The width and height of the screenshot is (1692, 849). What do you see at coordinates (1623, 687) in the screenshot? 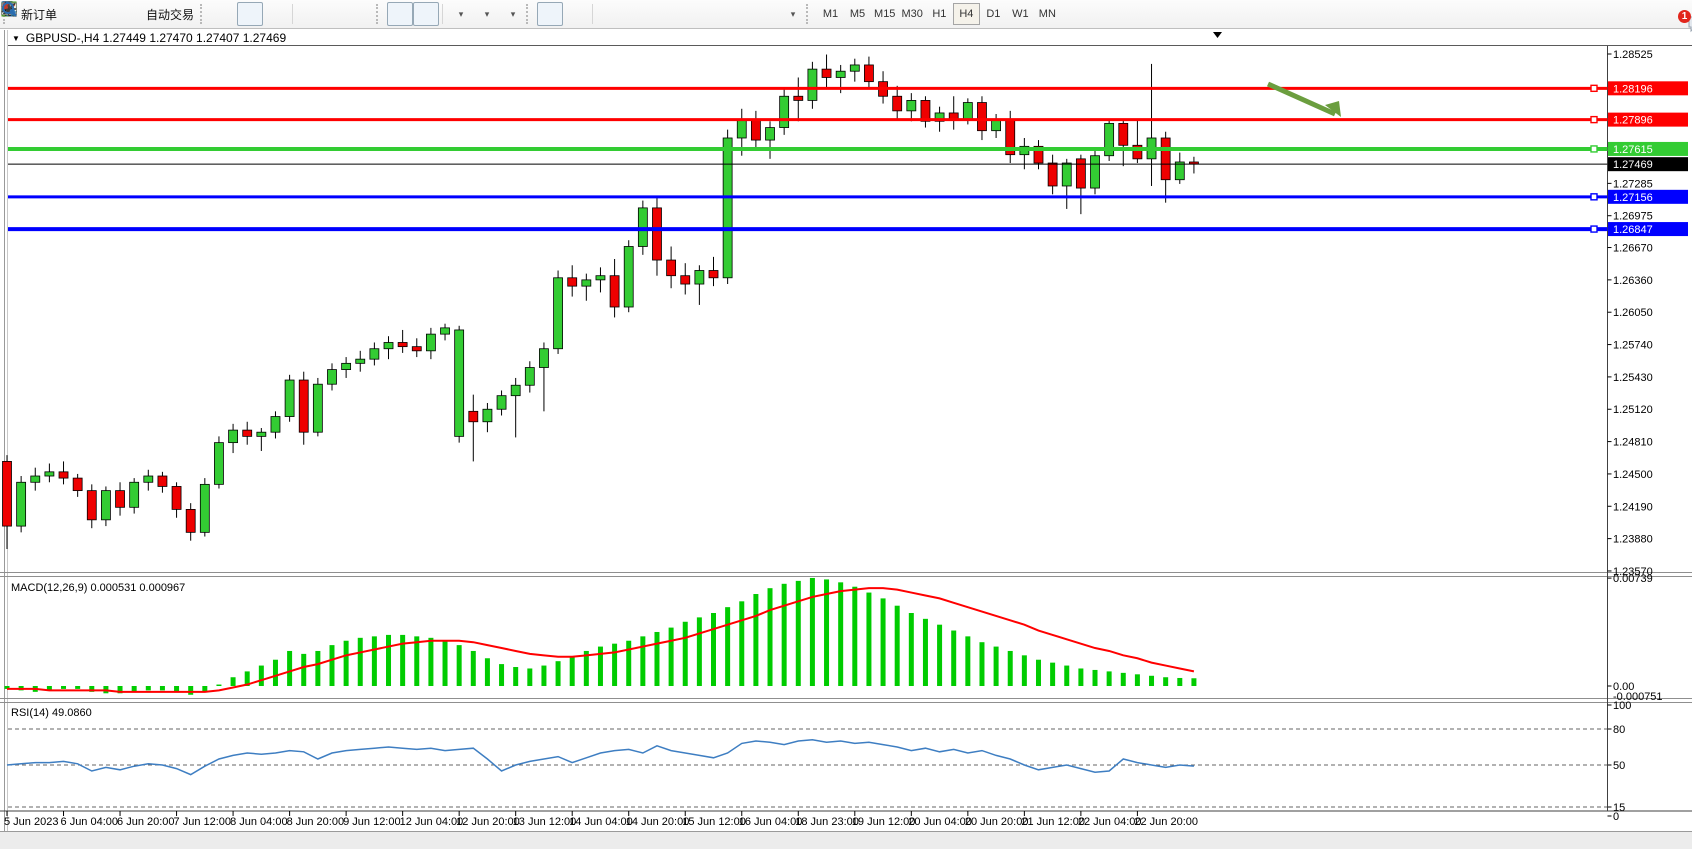
I see `svg-text: 0.00` at bounding box center [1623, 687].